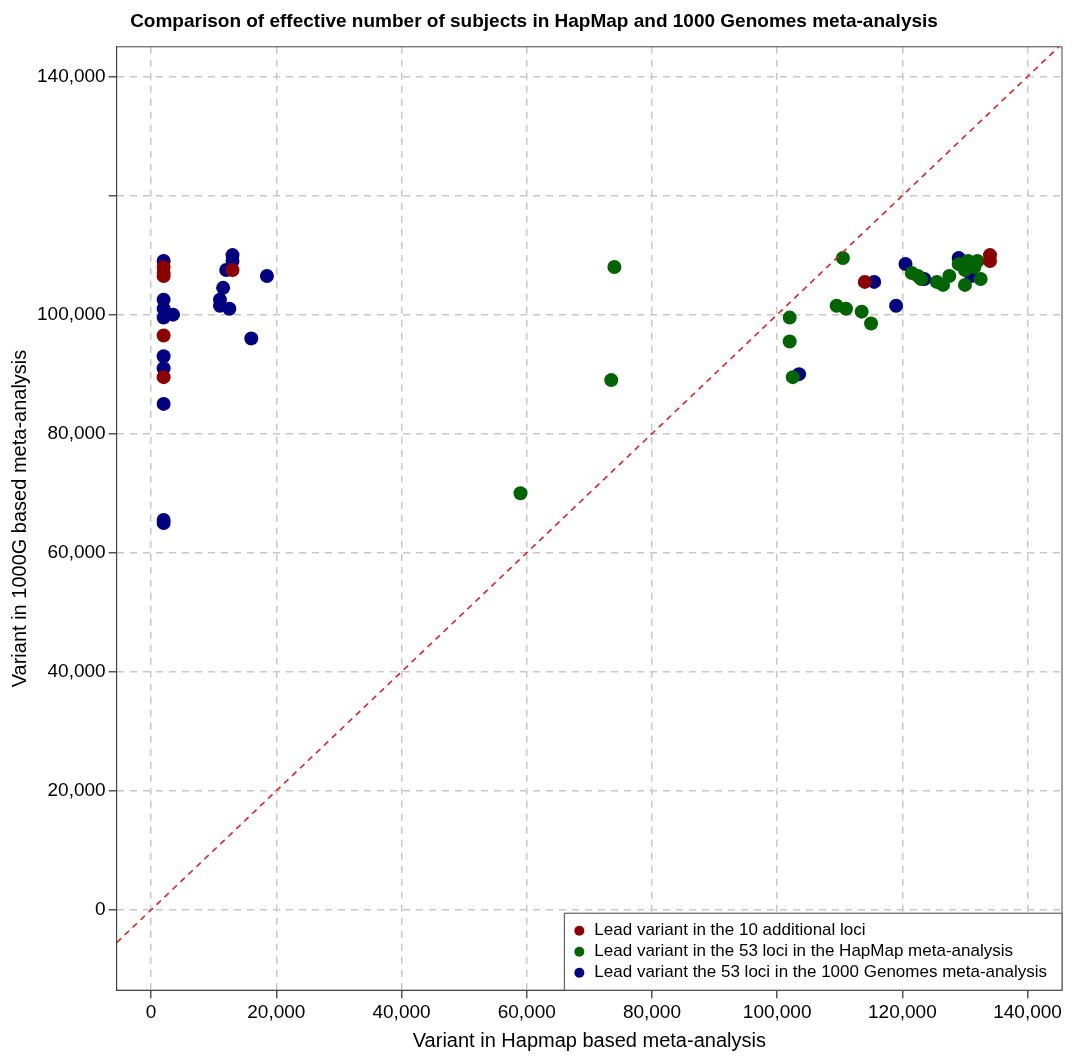 The height and width of the screenshot is (1059, 1092). I want to click on y-axis-title: Variant in 1000G based meta-analysis, so click(18, 518).